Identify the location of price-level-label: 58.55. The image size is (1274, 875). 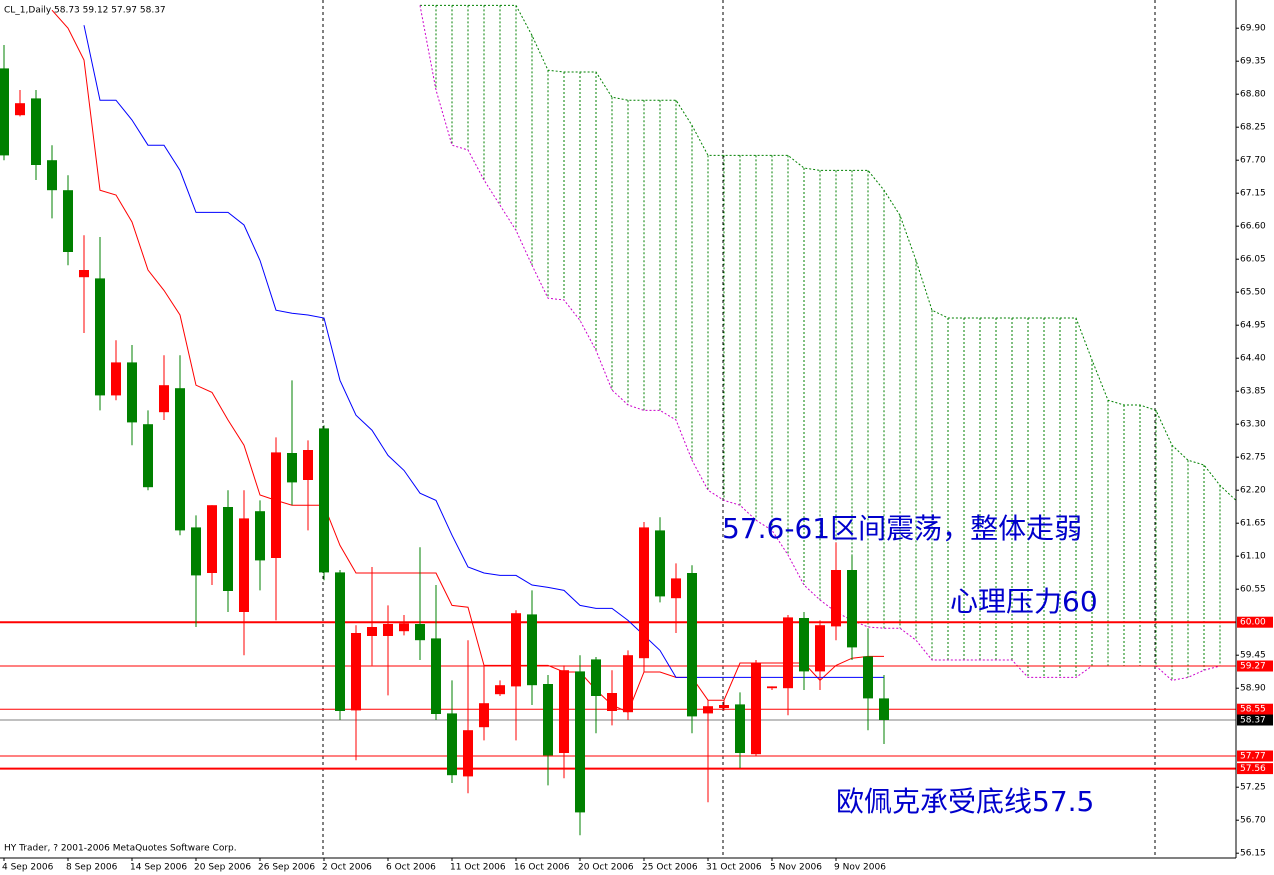
(1253, 710).